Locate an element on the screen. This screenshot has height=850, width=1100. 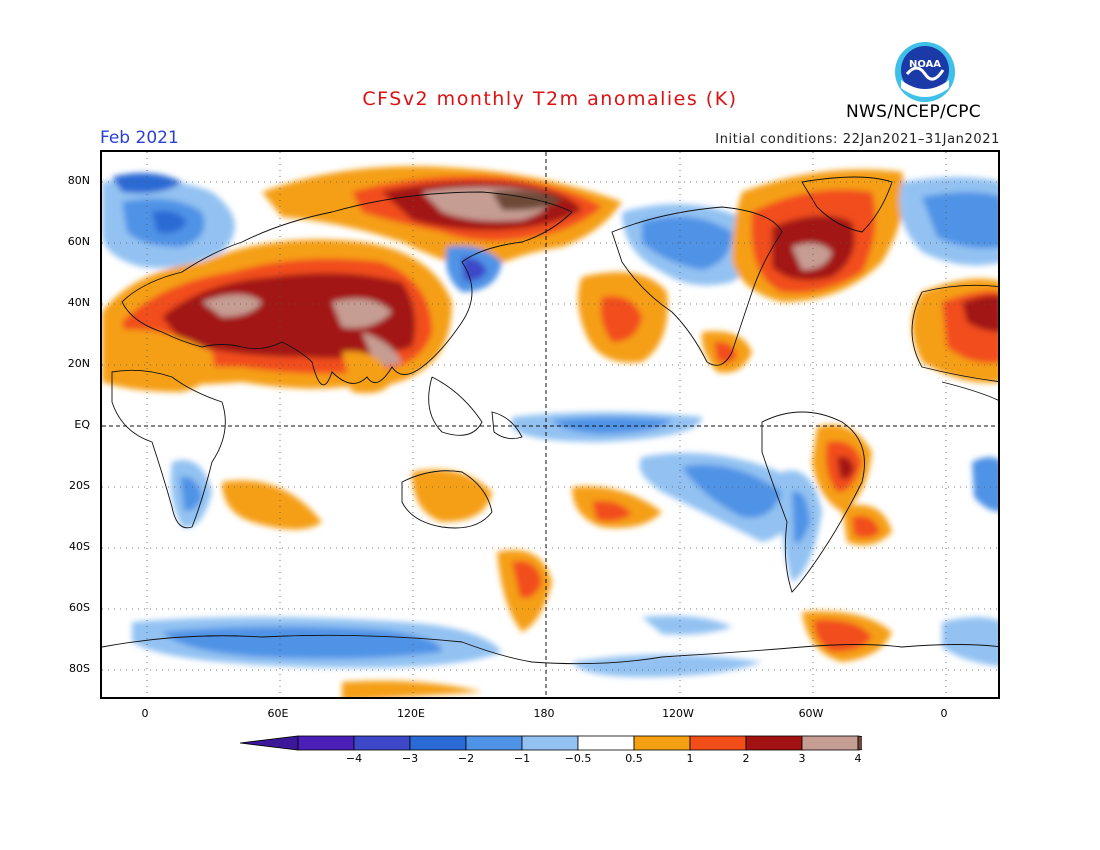
colorbar-tick-label: −3 is located at coordinates (410, 758).